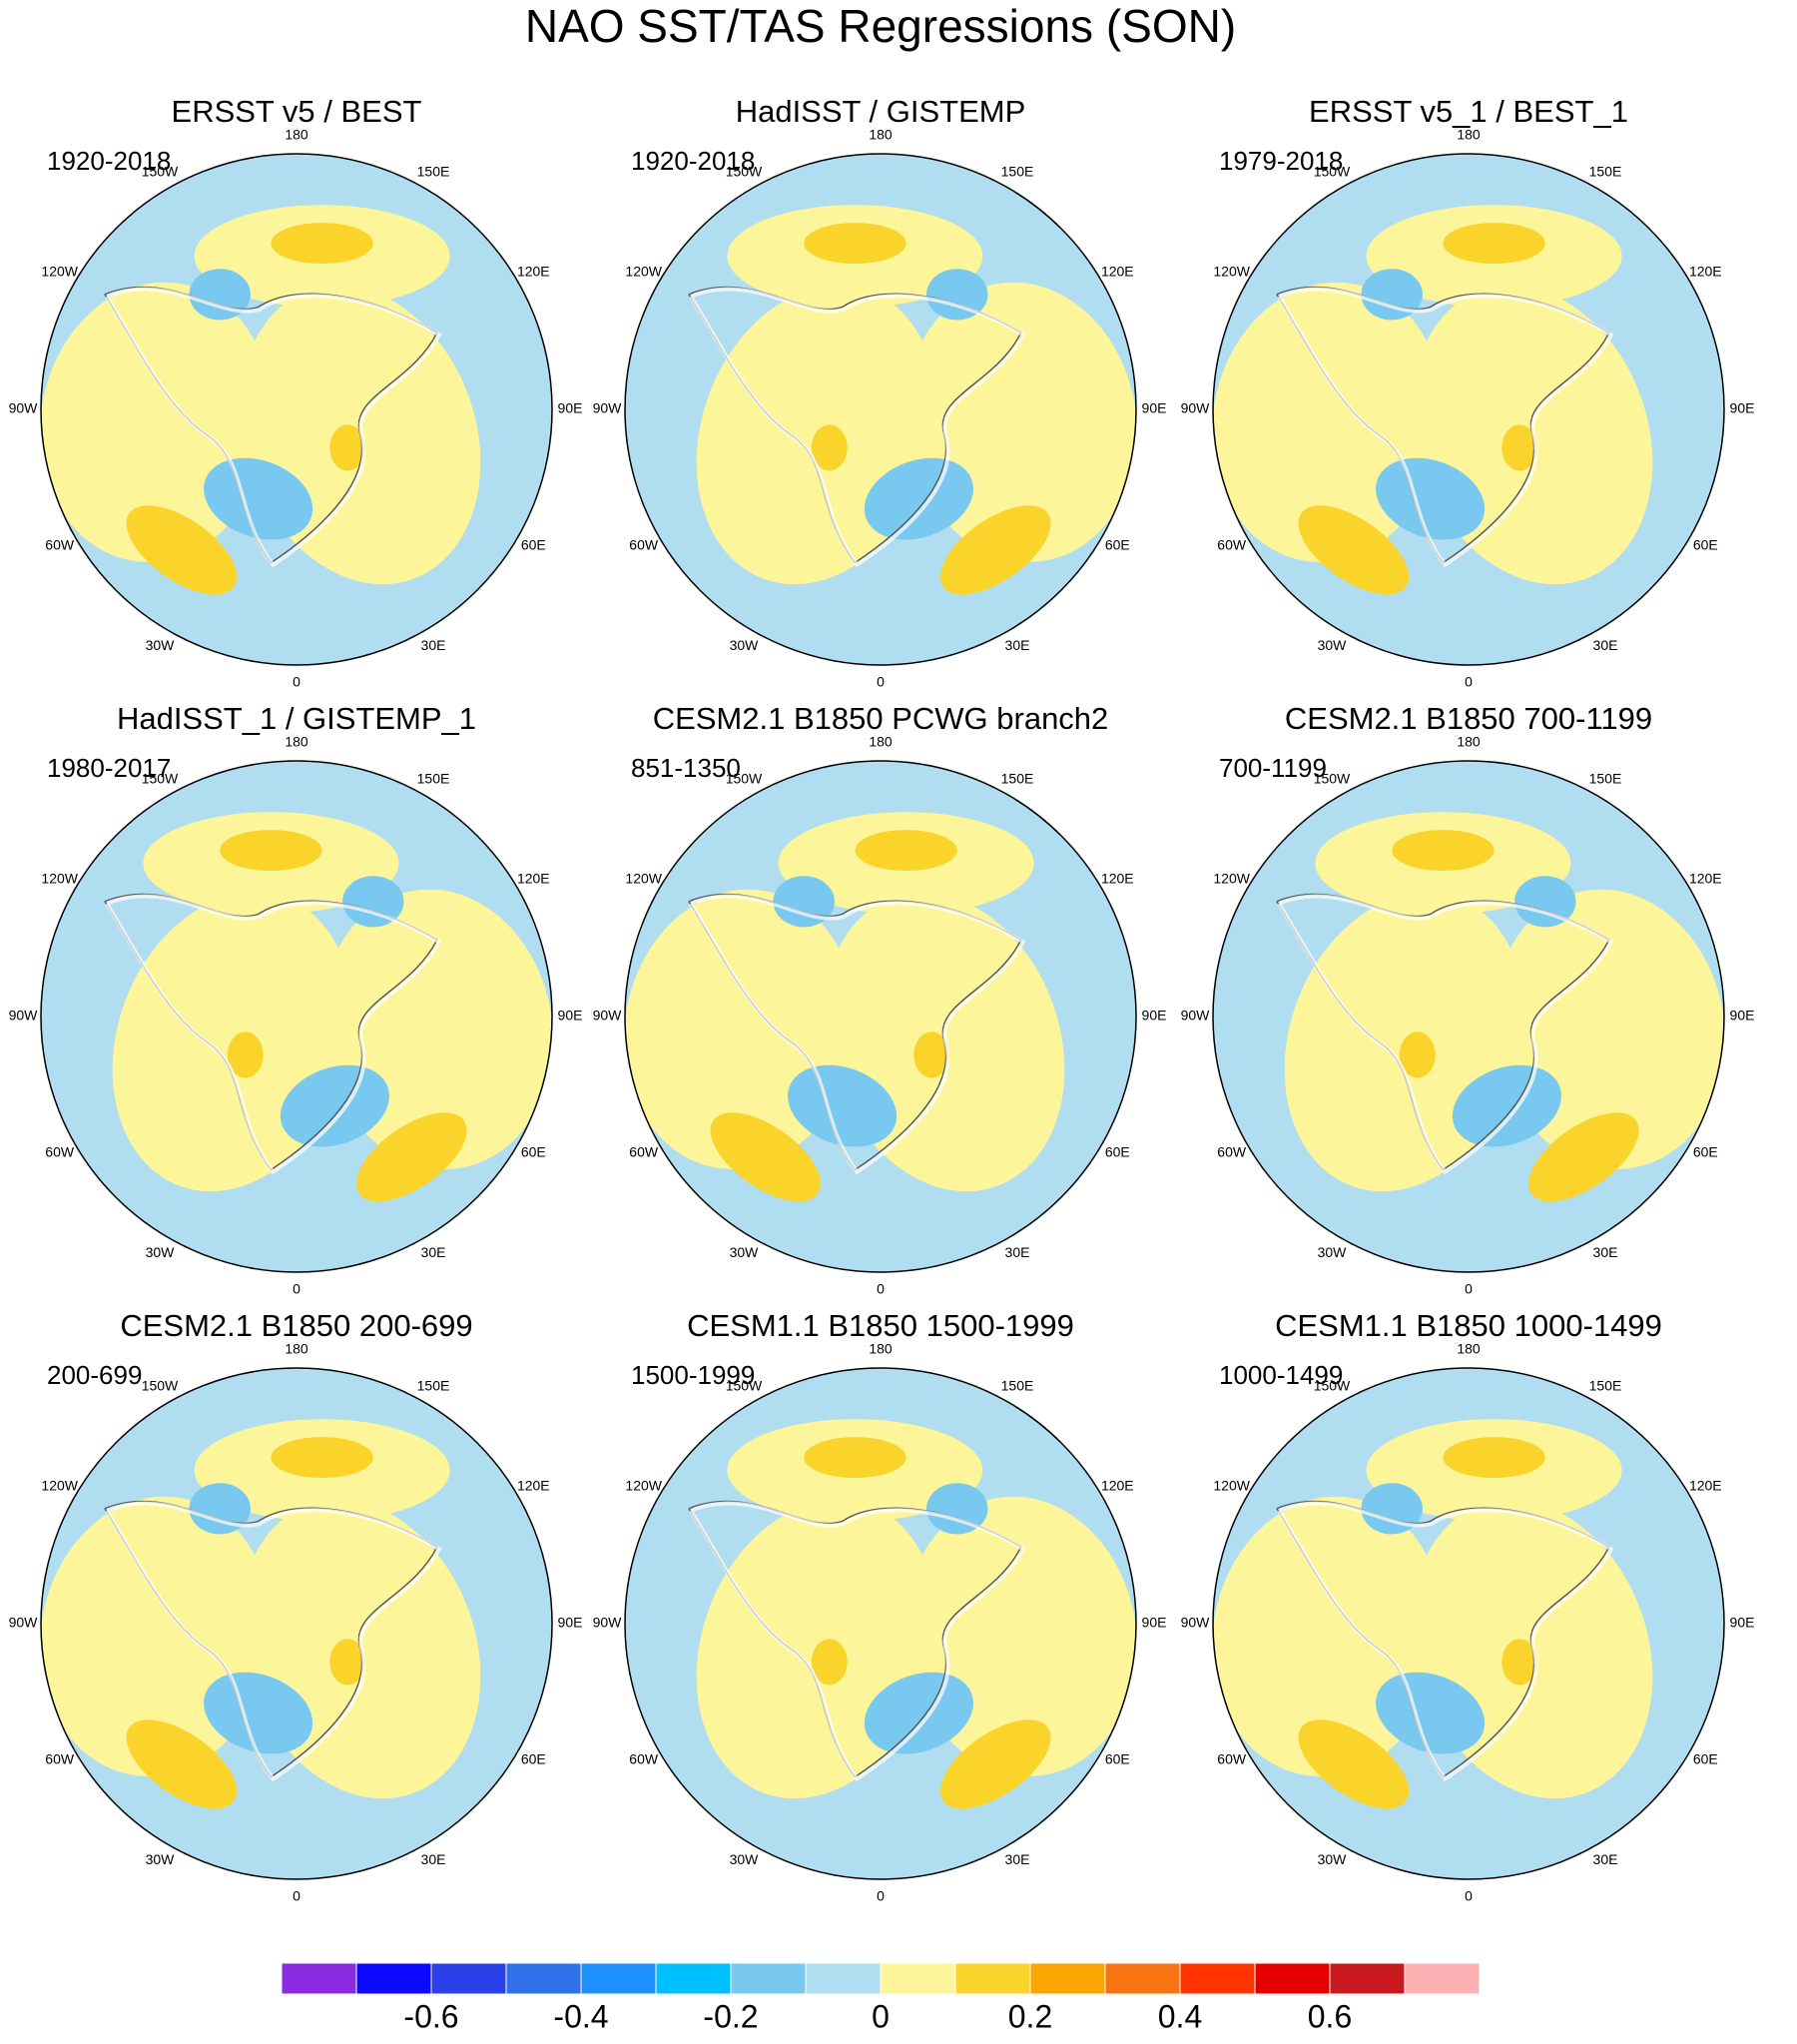  I want to click on panel-title: ERSST v5_1 / BEST_1, so click(1468, 111).